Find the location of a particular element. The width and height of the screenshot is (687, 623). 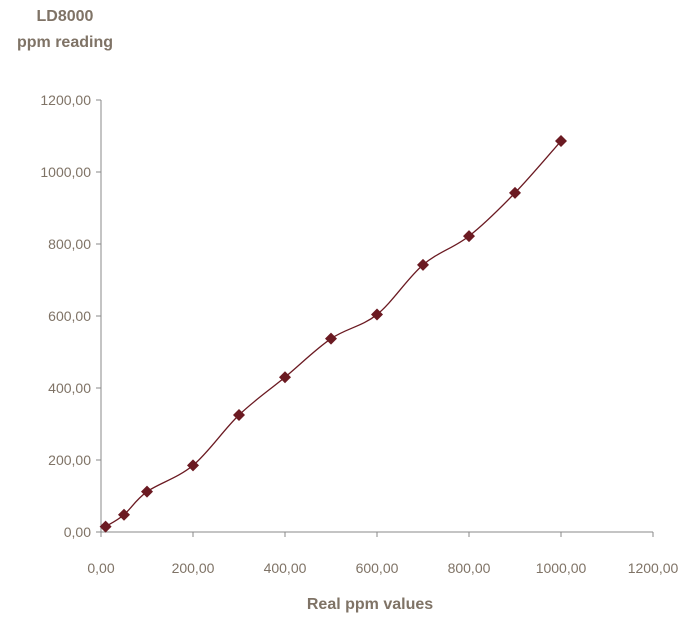

x-tick-label: 600,00 is located at coordinates (377, 568).